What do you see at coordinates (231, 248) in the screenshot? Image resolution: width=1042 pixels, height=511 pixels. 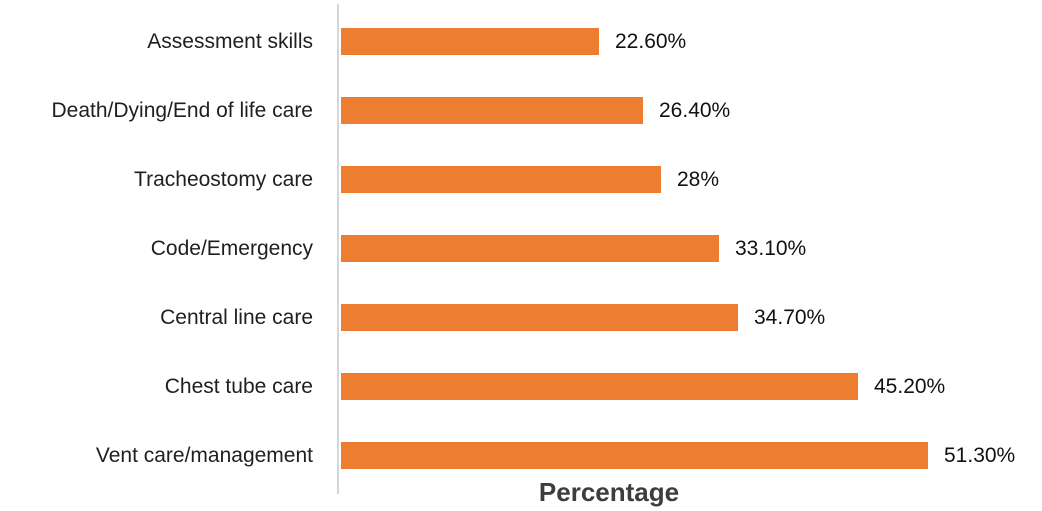 I see `category-label: Code/Emergency` at bounding box center [231, 248].